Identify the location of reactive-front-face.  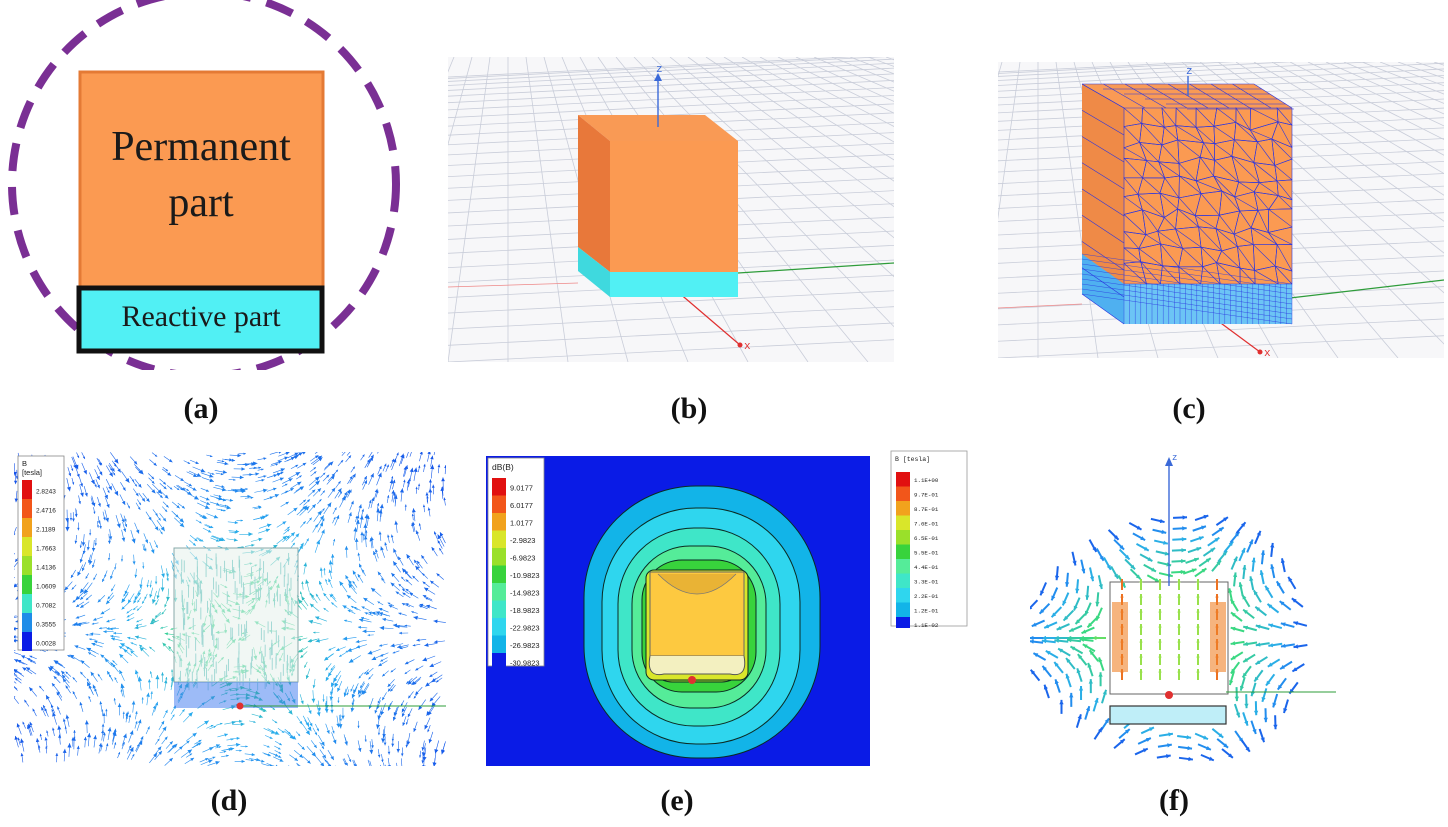
(674, 284).